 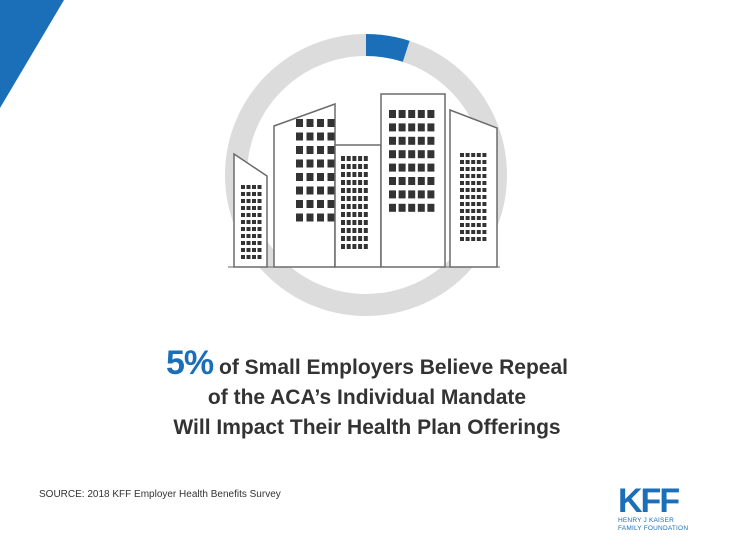 I want to click on kff-logo: KFF HENRY J KAISER FAMILY FOUNDATION, so click(x=663, y=508).